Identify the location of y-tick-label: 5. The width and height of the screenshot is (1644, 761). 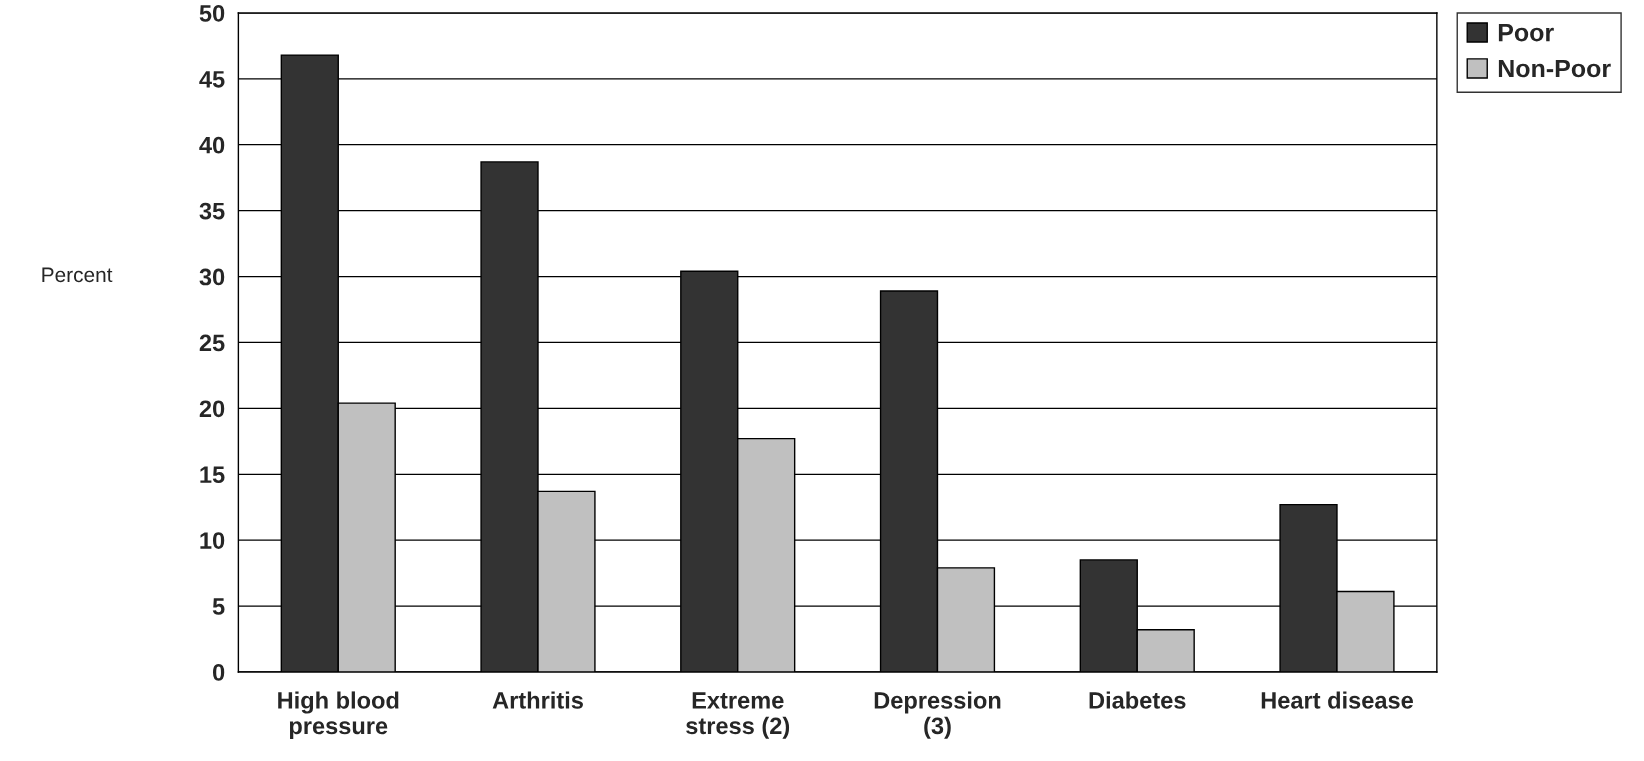
(218, 606).